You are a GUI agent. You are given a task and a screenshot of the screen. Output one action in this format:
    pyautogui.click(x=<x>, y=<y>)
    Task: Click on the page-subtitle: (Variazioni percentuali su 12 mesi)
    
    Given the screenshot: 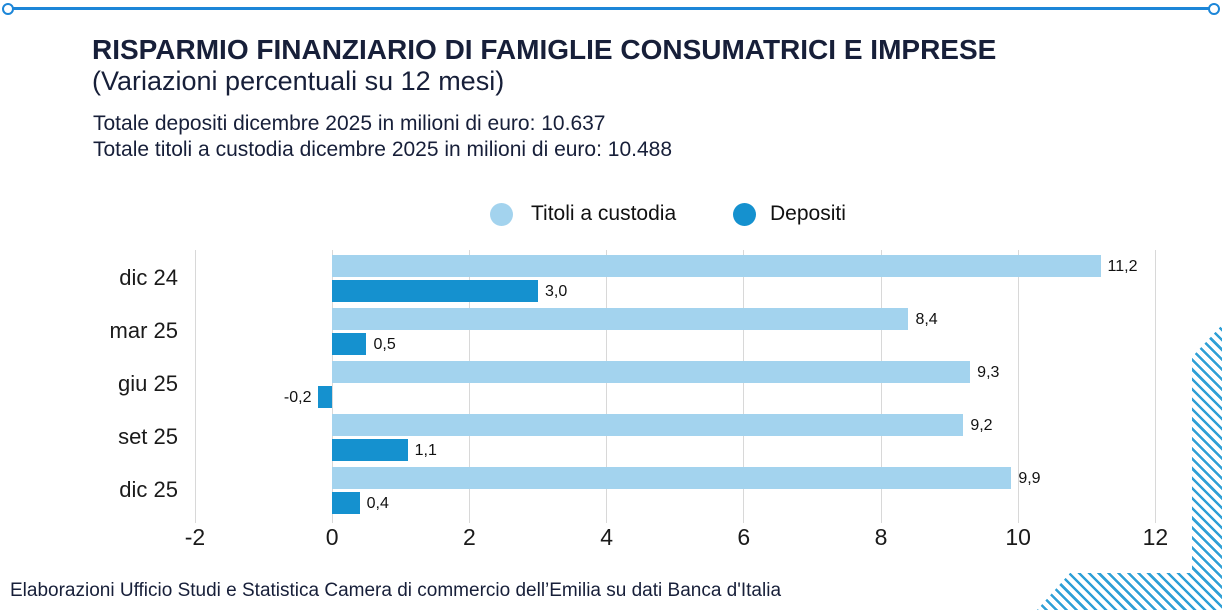 What is the action you would take?
    pyautogui.click(x=298, y=81)
    